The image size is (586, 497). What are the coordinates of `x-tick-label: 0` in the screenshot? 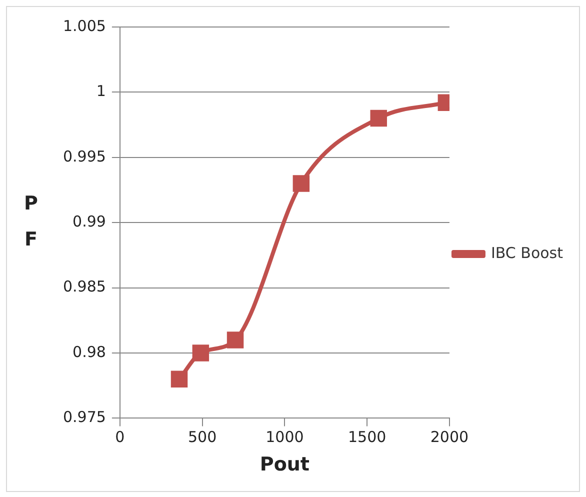 It's located at (120, 437).